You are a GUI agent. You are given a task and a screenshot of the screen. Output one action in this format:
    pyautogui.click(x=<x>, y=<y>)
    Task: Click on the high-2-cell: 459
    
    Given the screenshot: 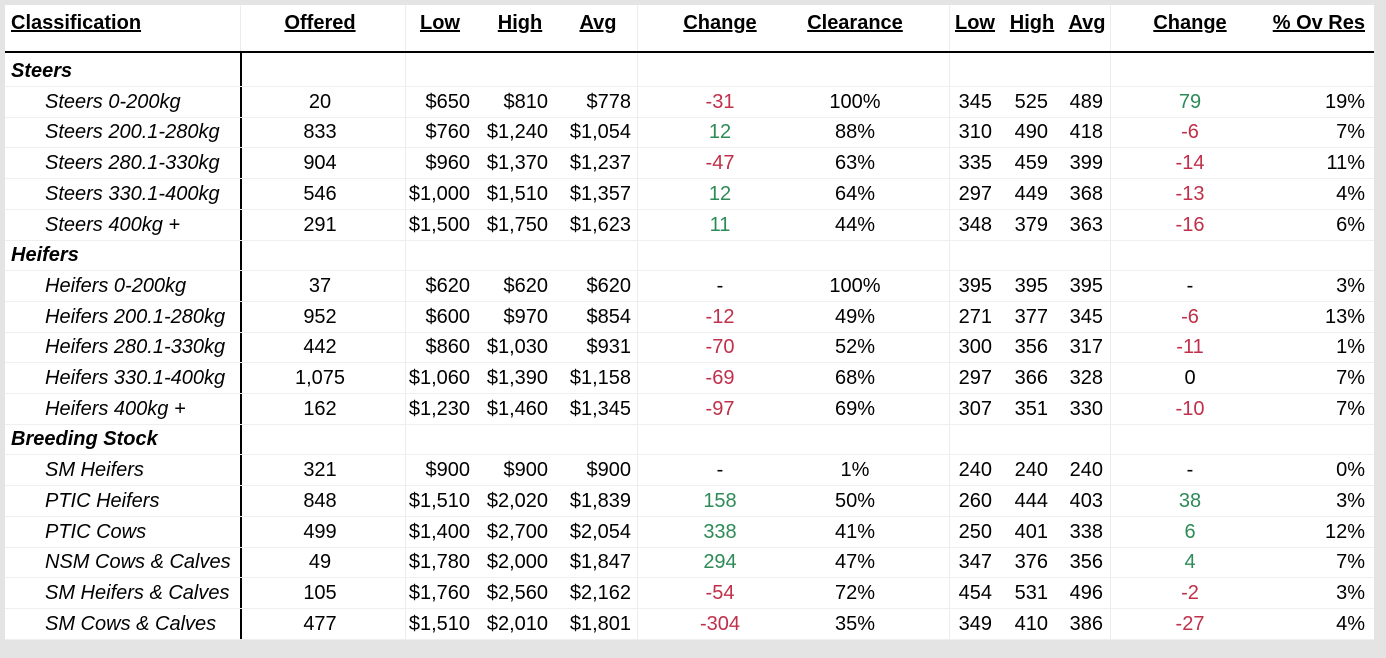 What is the action you would take?
    pyautogui.click(x=1031, y=163)
    